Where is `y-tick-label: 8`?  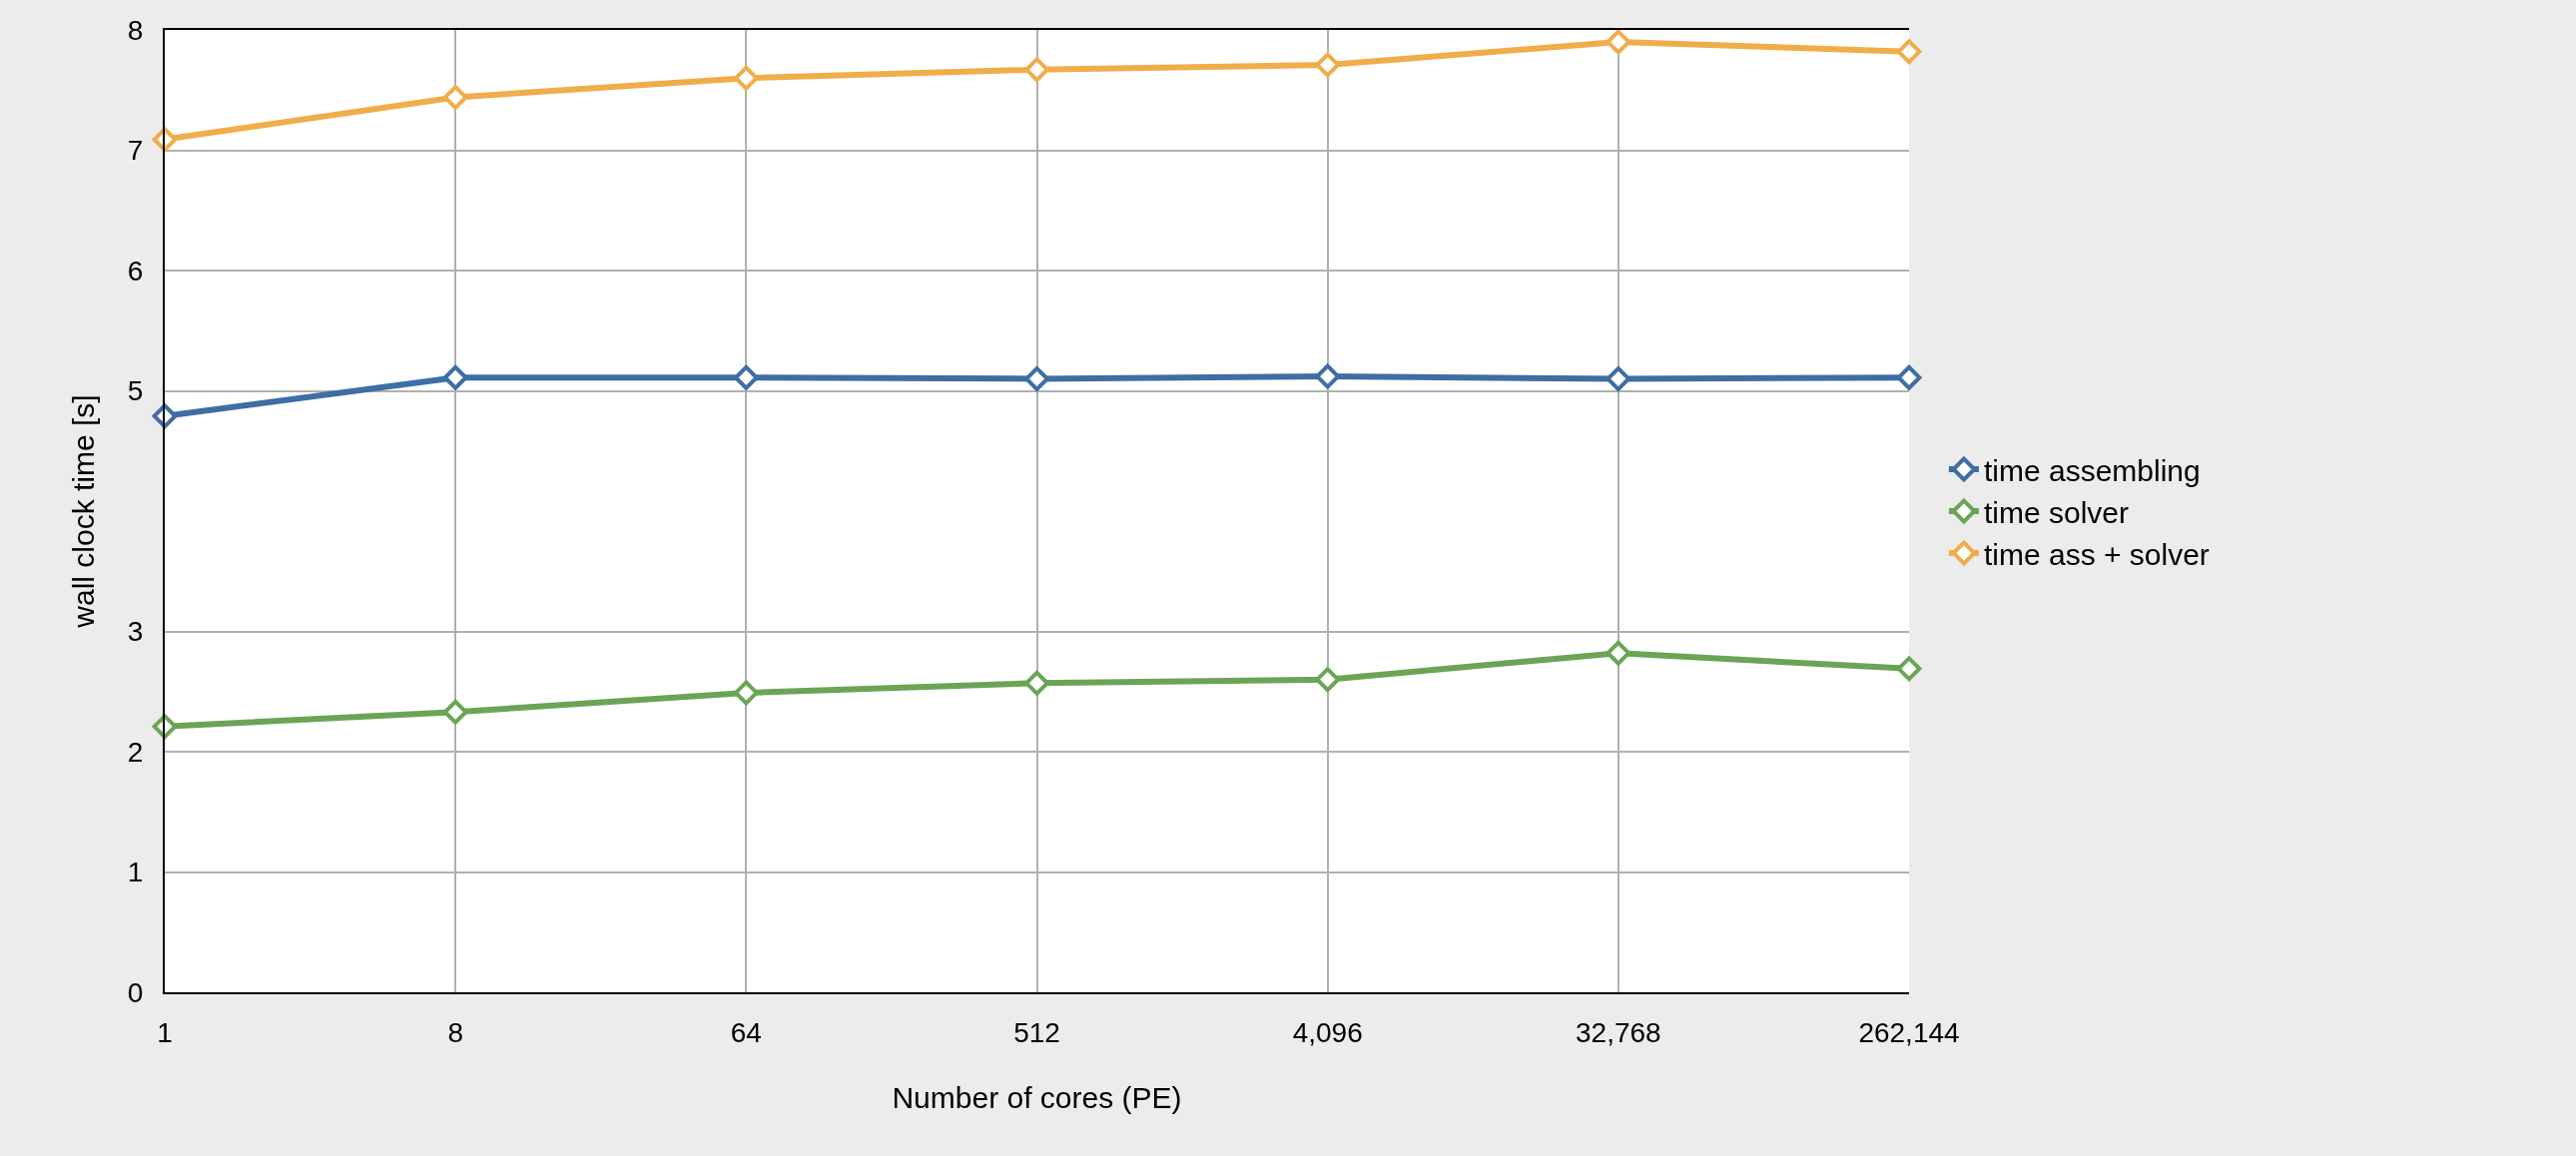 y-tick-label: 8 is located at coordinates (135, 30).